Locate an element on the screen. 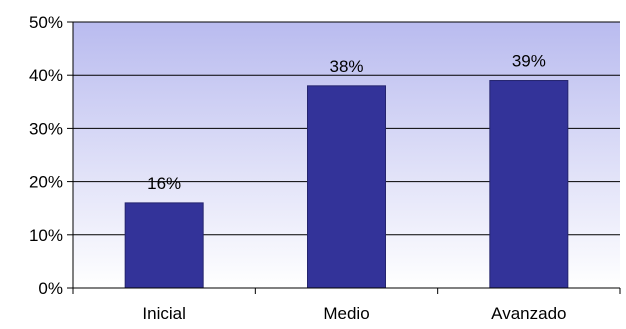  bar-inicial is located at coordinates (164, 245).